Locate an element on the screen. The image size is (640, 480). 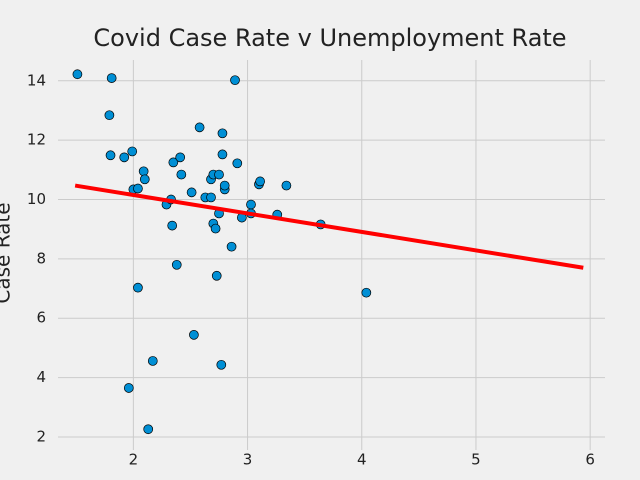
y-tick-label: 14 is located at coordinates (36, 80).